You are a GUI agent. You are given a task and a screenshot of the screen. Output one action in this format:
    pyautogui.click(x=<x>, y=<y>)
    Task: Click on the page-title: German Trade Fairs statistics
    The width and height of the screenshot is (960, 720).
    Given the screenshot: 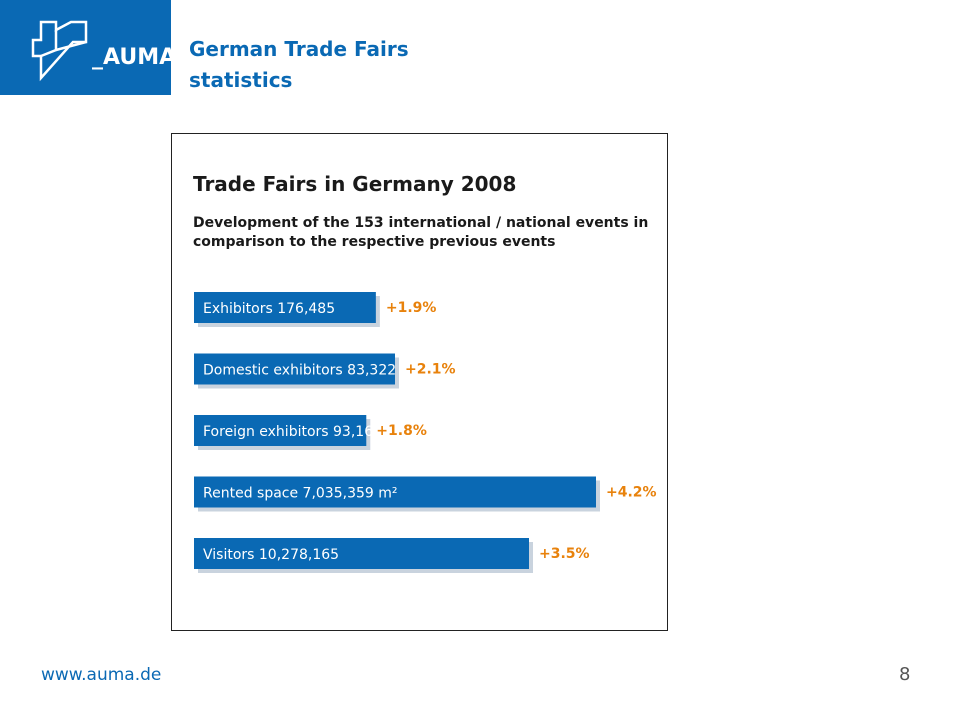 What is the action you would take?
    pyautogui.click(x=299, y=65)
    